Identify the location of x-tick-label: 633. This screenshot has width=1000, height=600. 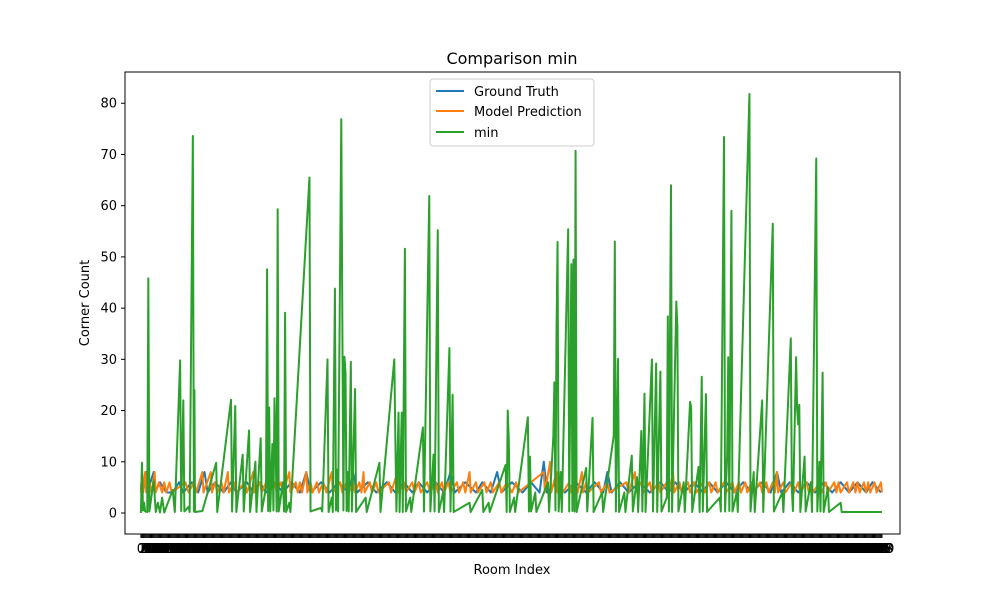
(812, 549).